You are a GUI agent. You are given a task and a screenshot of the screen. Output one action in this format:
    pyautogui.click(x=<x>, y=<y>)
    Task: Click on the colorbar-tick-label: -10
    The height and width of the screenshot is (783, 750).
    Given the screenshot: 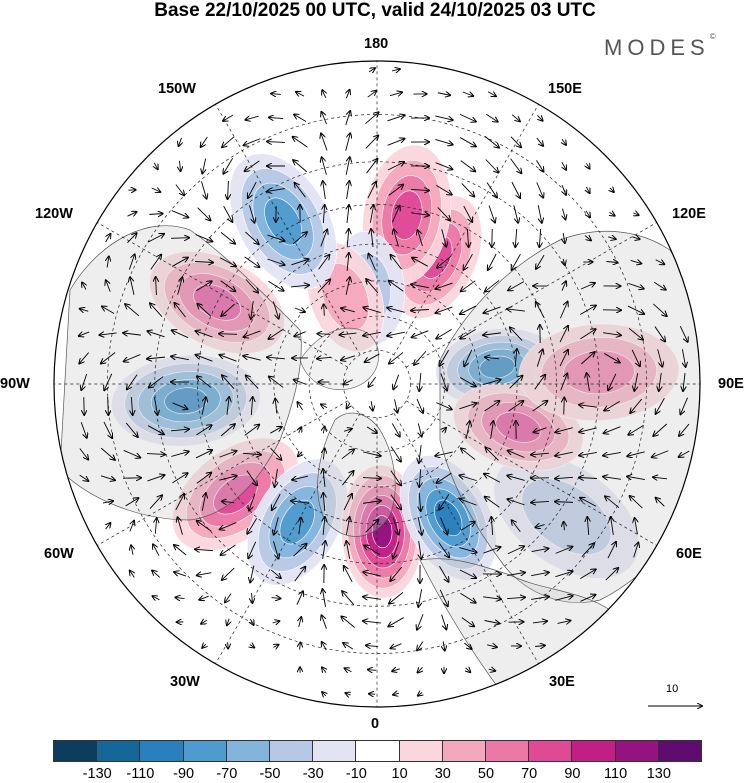 What is the action you would take?
    pyautogui.click(x=356, y=774)
    